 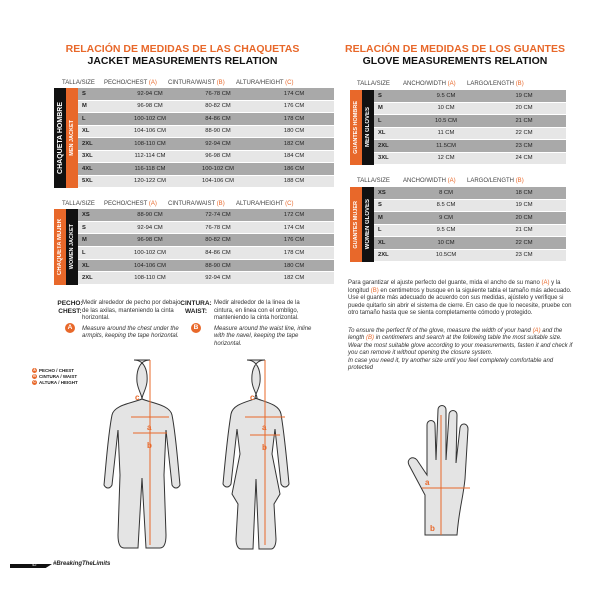 I want to click on cell: 5XL, so click(x=87, y=181).